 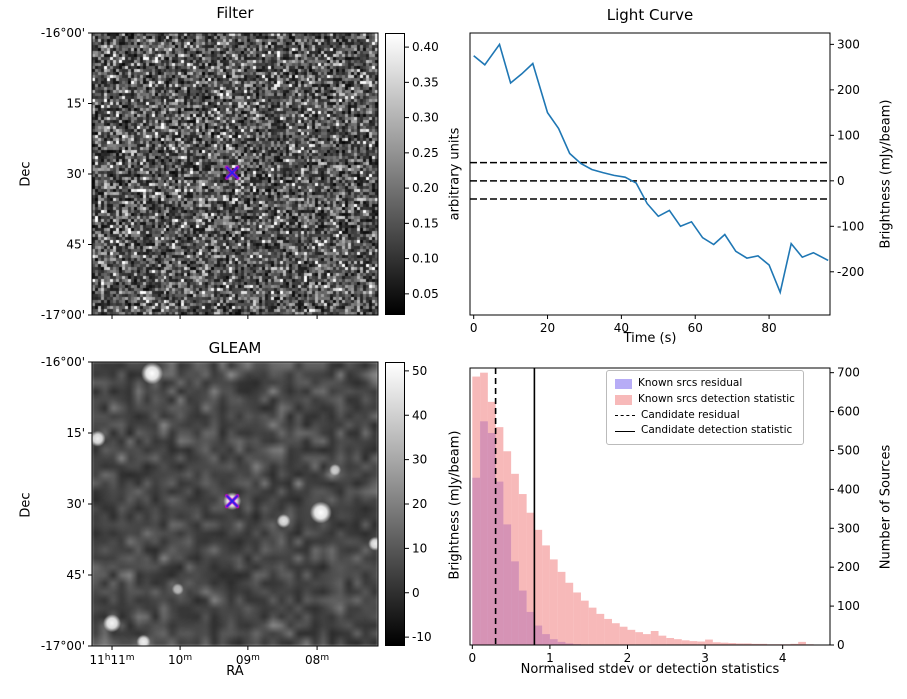 I want to click on x-tick-label: 3, so click(x=705, y=658).